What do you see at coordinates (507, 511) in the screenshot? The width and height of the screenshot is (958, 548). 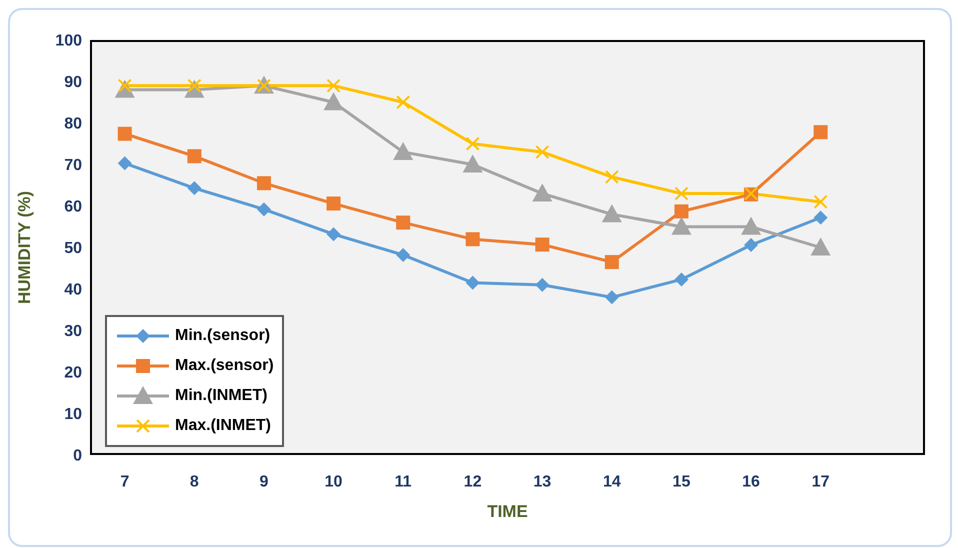 I see `x-axis-title: TIME` at bounding box center [507, 511].